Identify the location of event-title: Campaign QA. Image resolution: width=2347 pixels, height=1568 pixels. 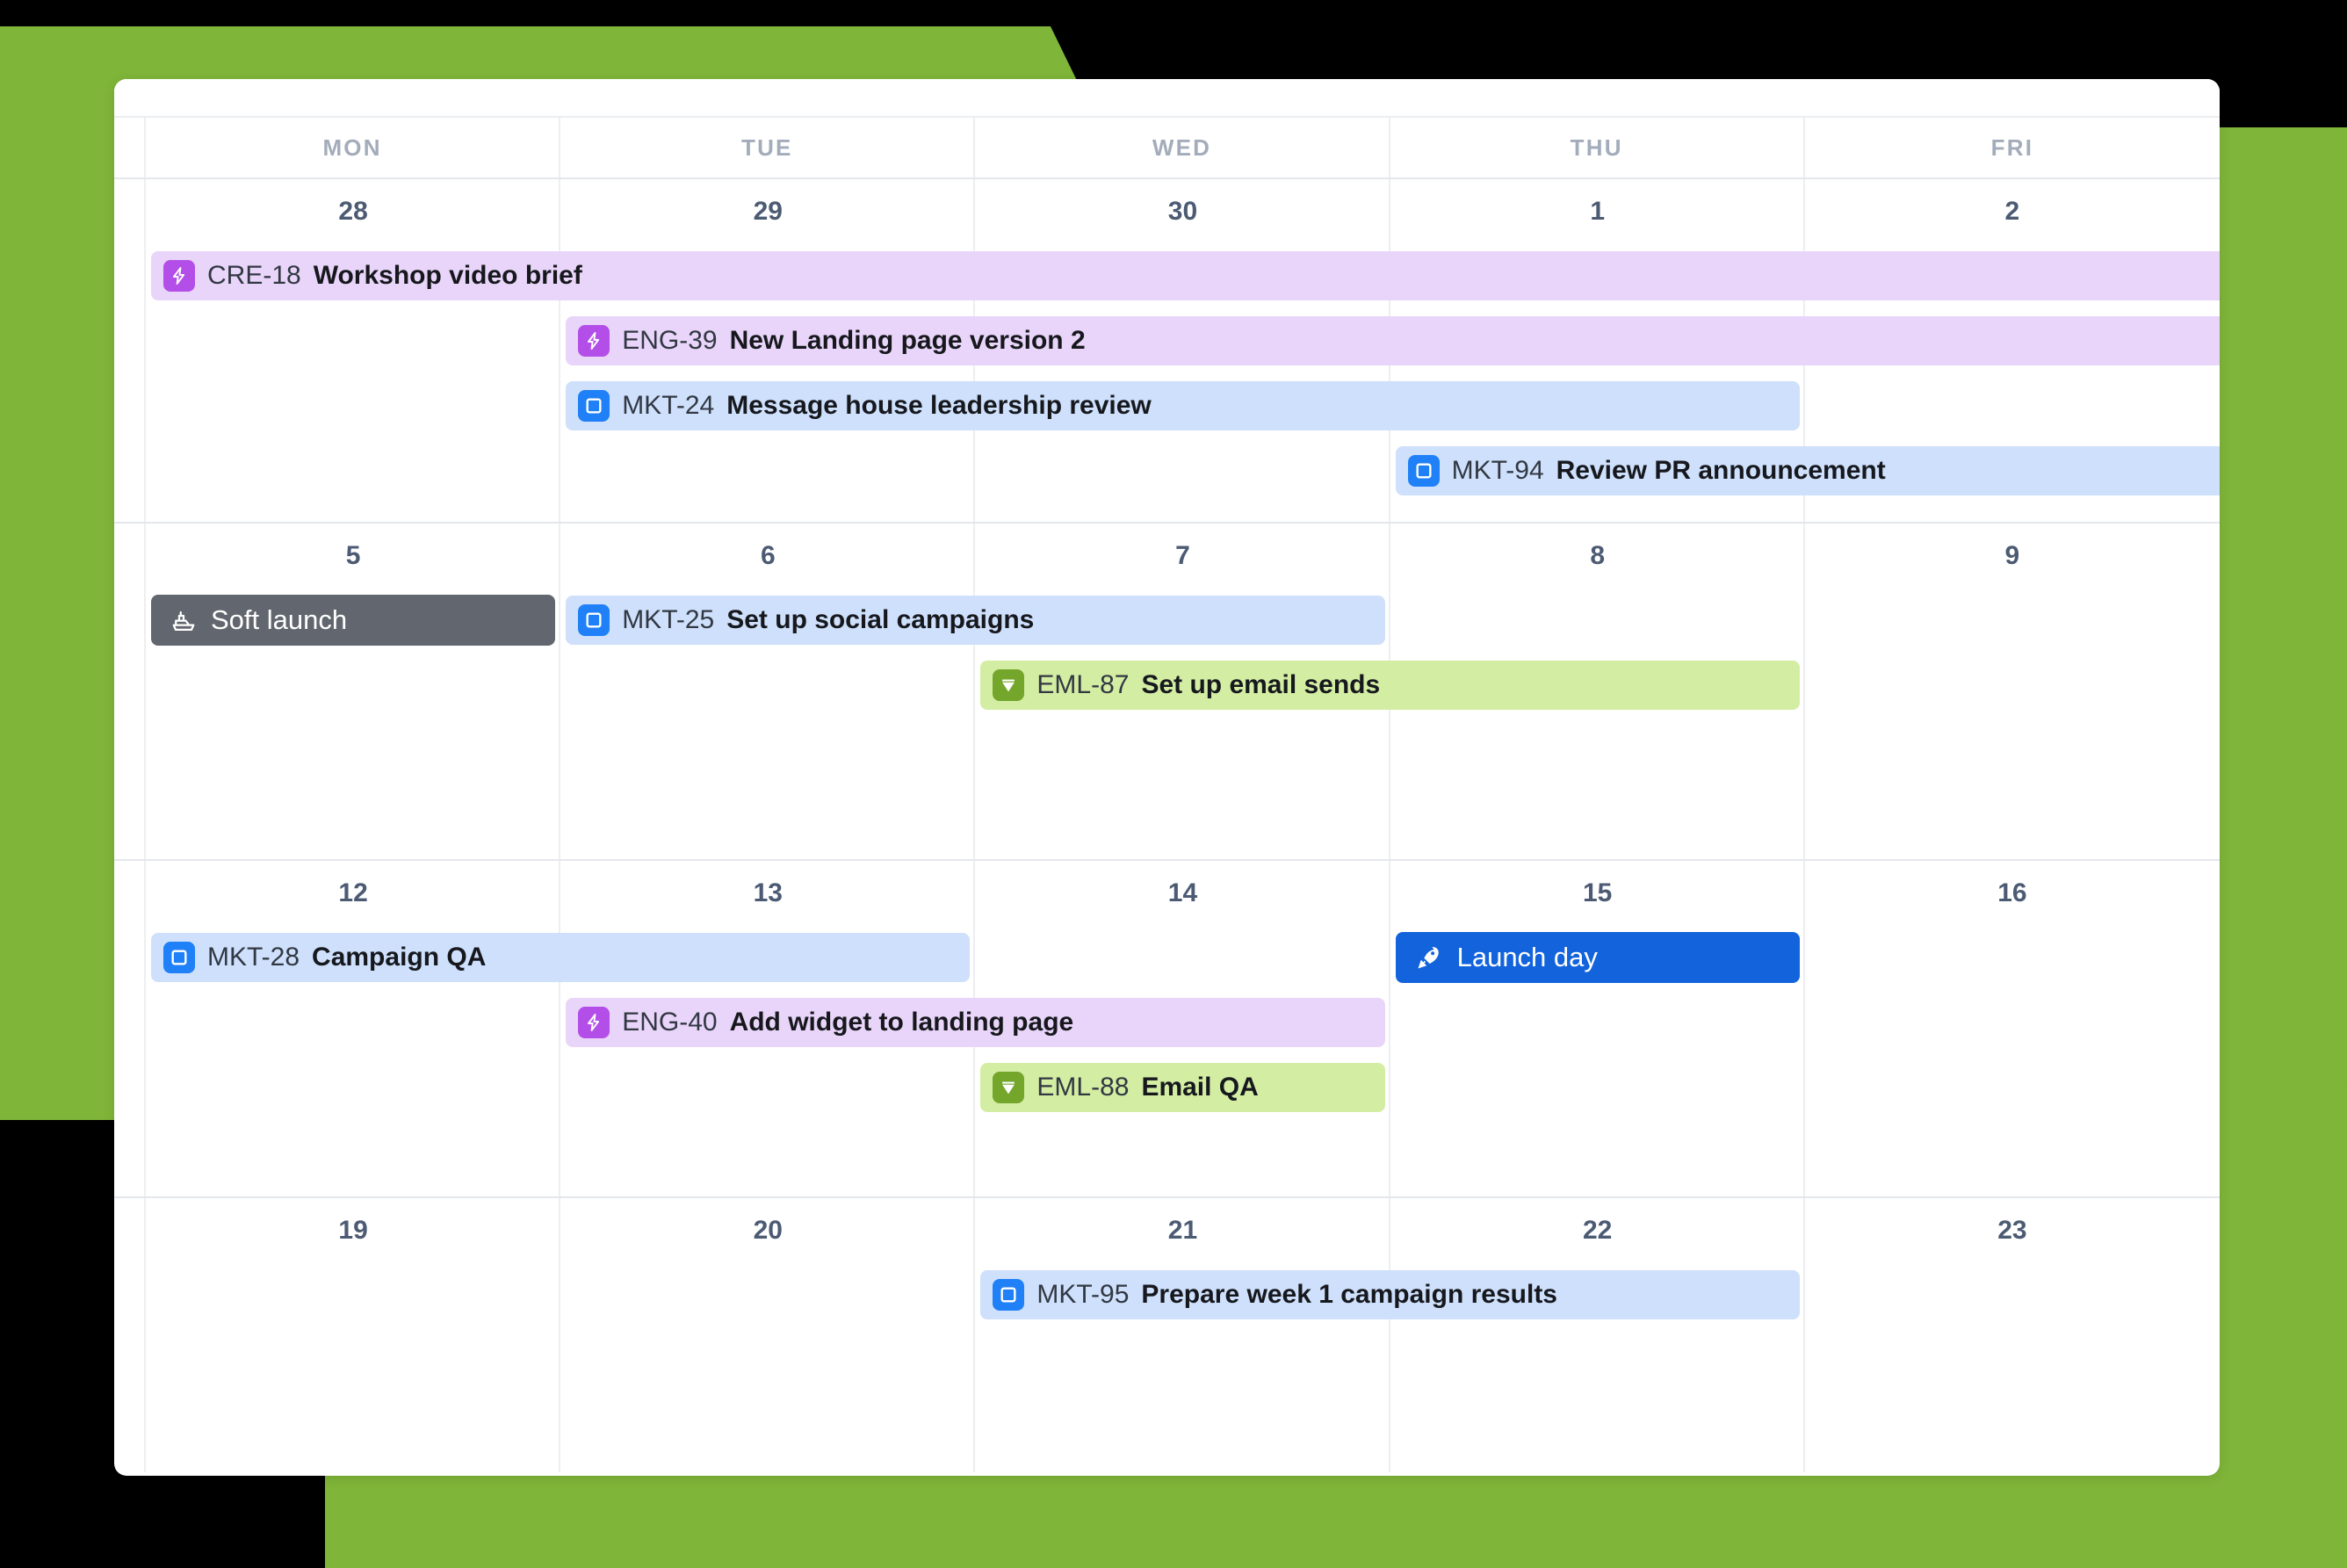
(399, 957).